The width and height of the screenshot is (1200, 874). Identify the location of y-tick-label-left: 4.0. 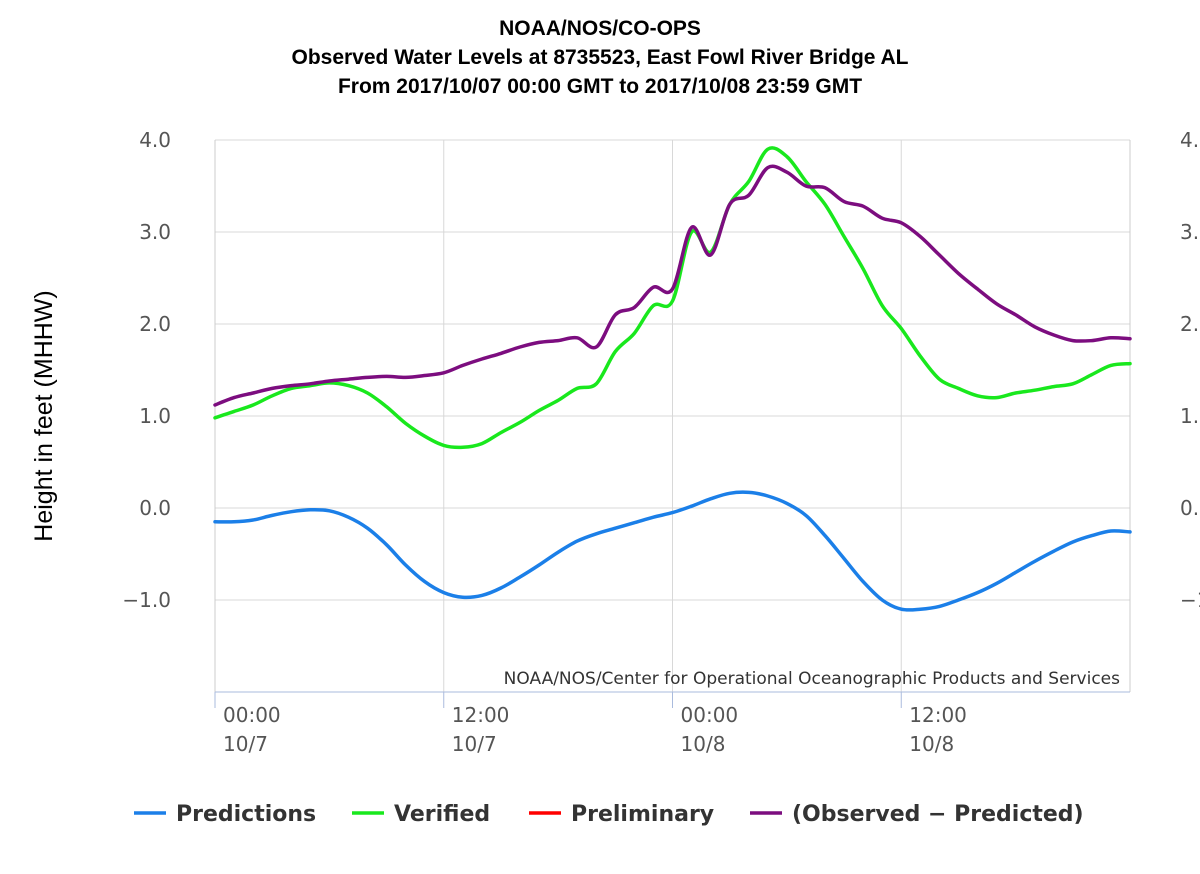
(155, 140).